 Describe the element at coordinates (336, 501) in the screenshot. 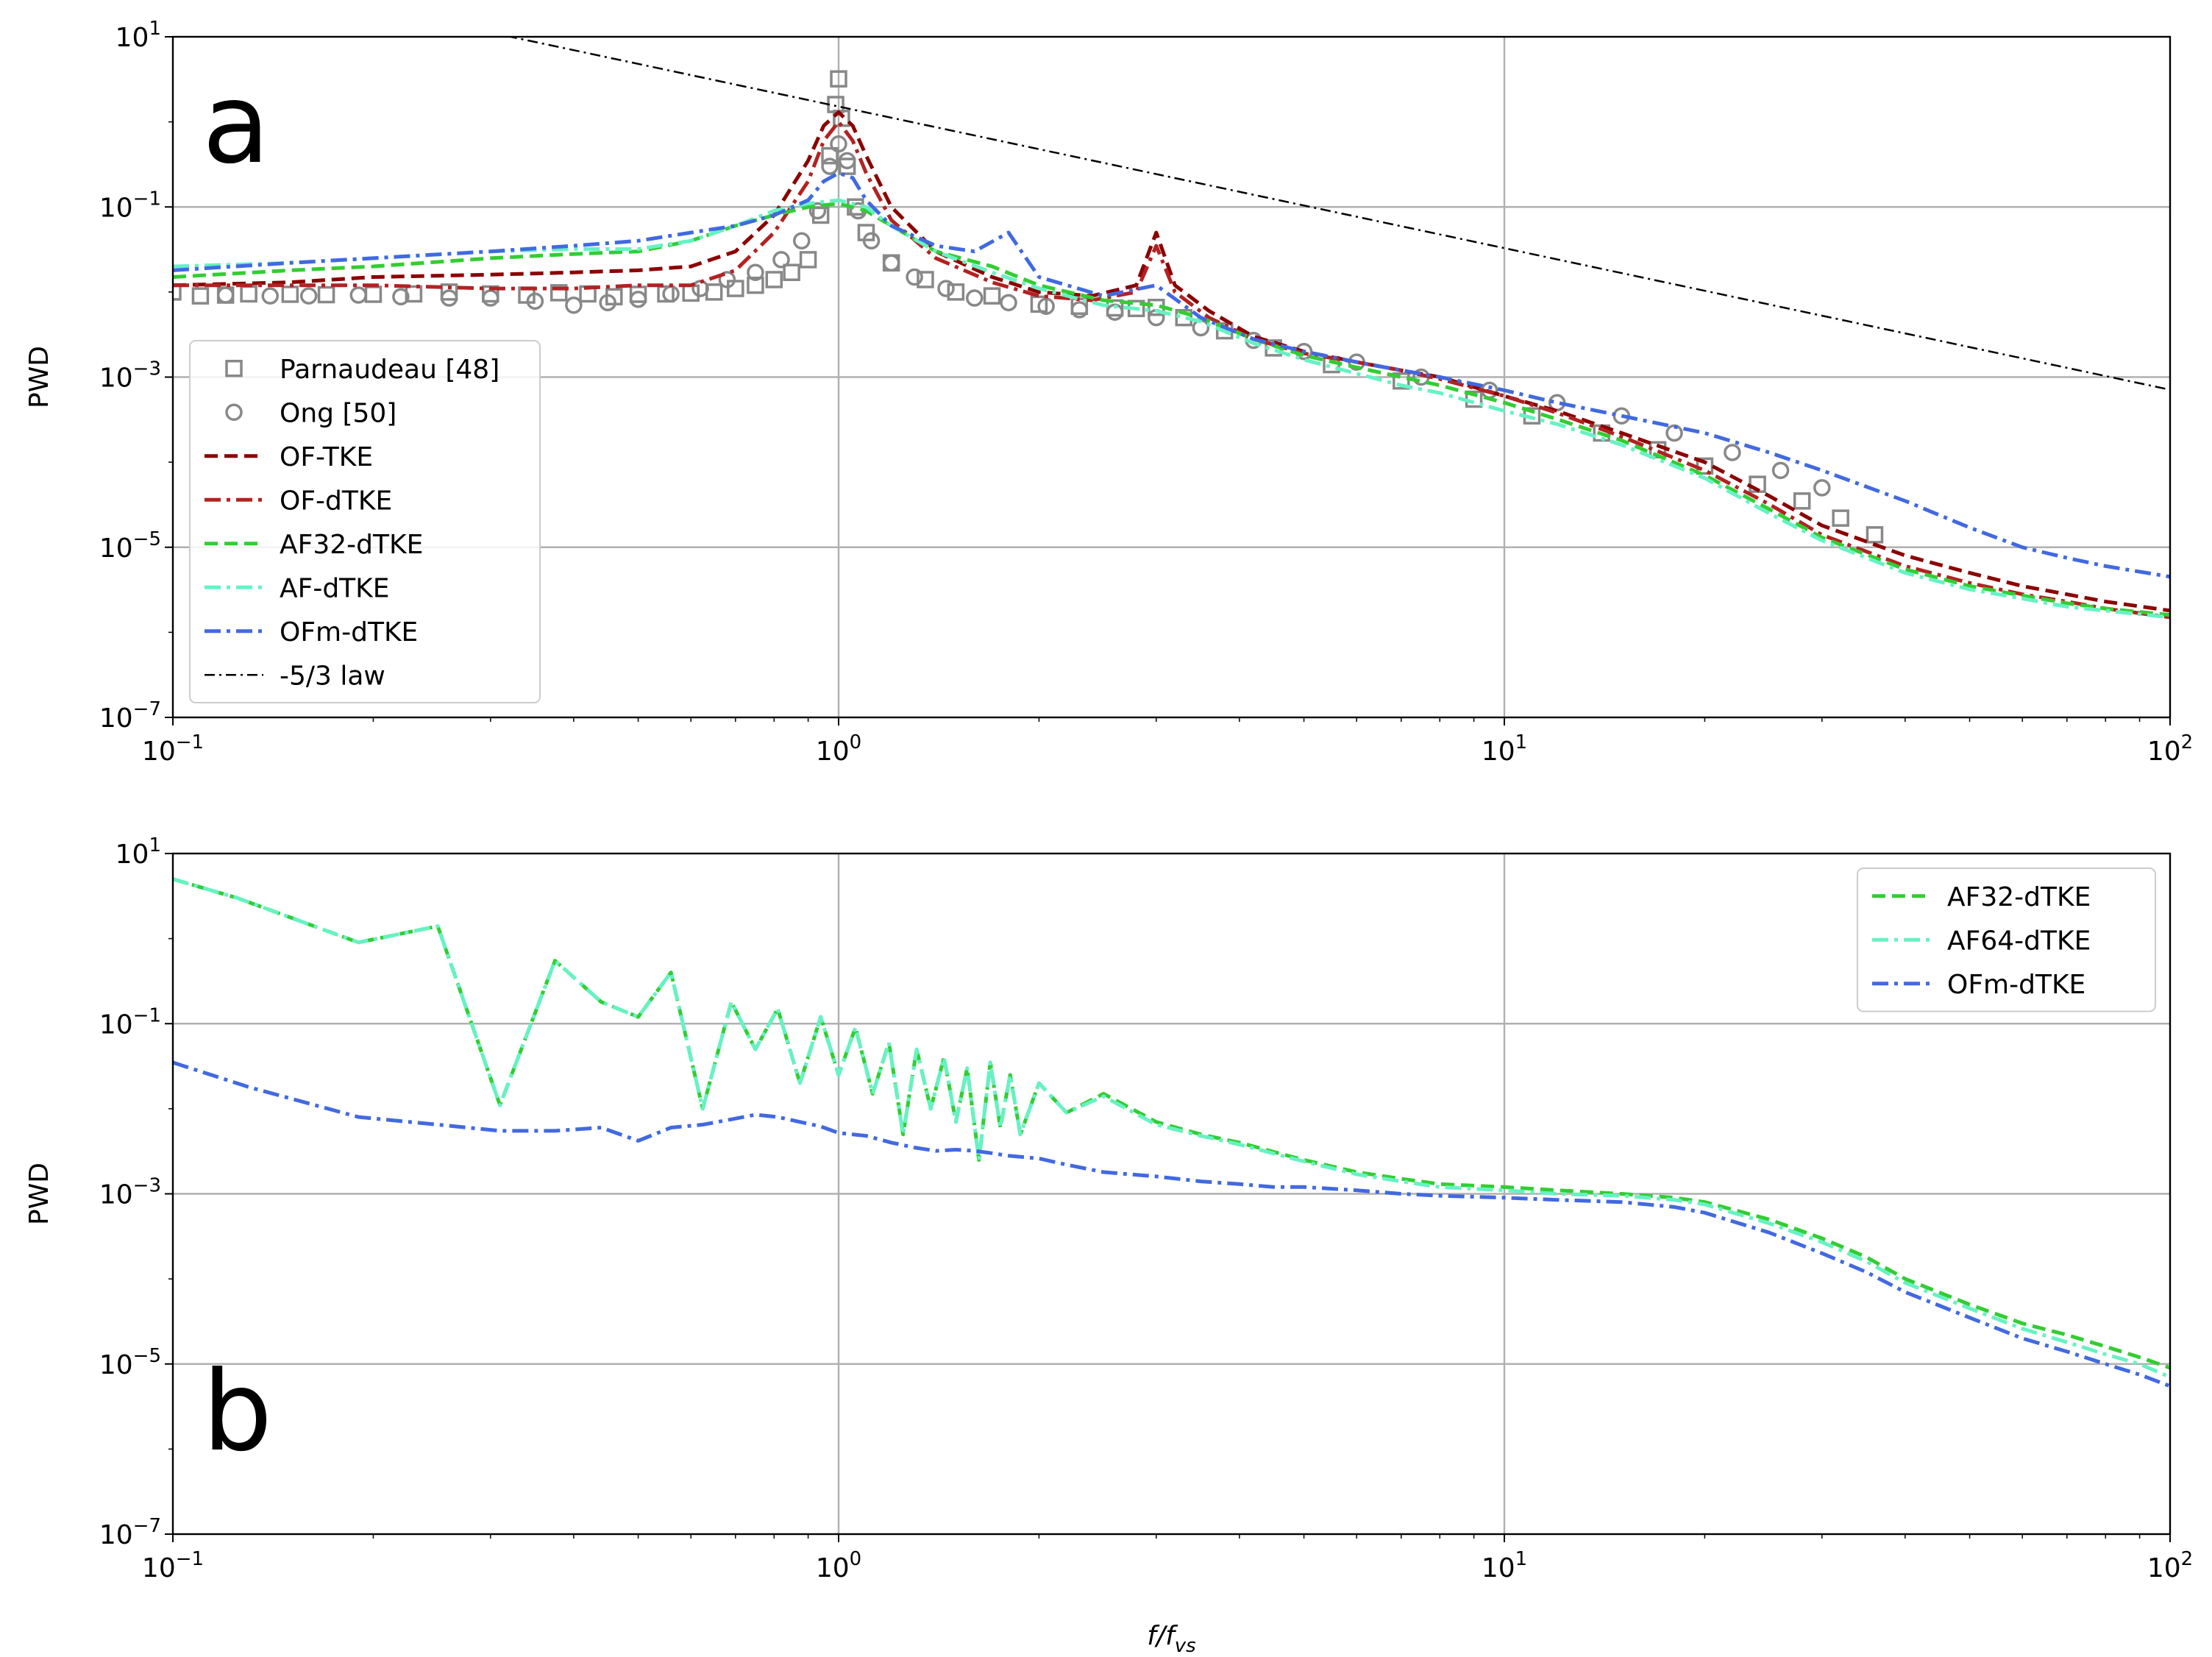

I see `legend-label: OF-dTKE` at that location.